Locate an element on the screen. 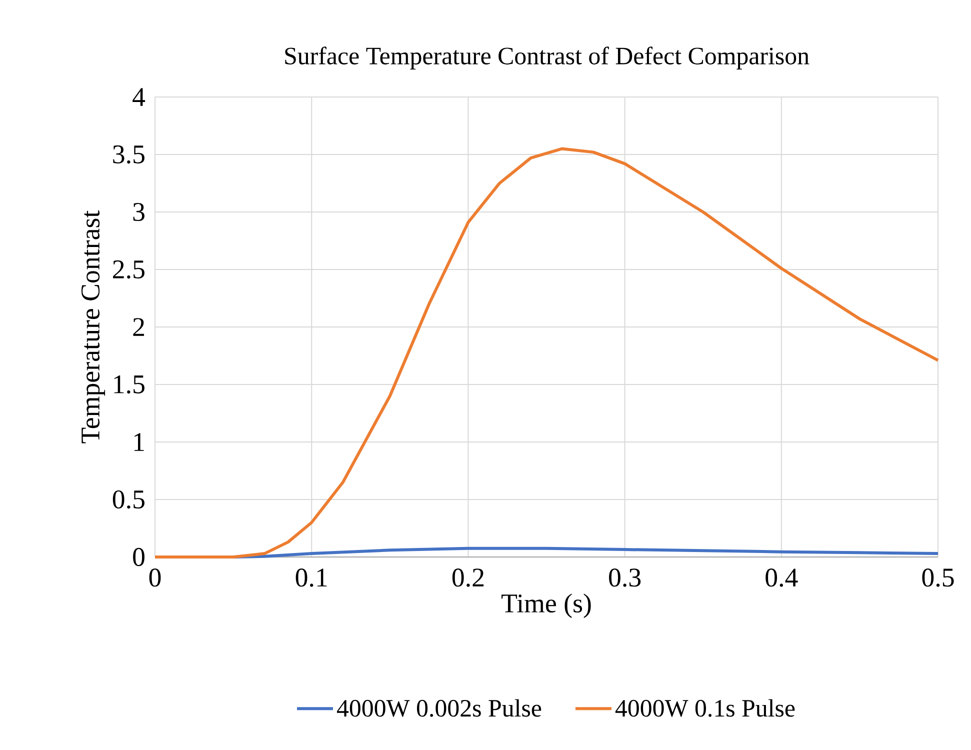 The height and width of the screenshot is (750, 971). y-tick-label: 2 is located at coordinates (138, 327).